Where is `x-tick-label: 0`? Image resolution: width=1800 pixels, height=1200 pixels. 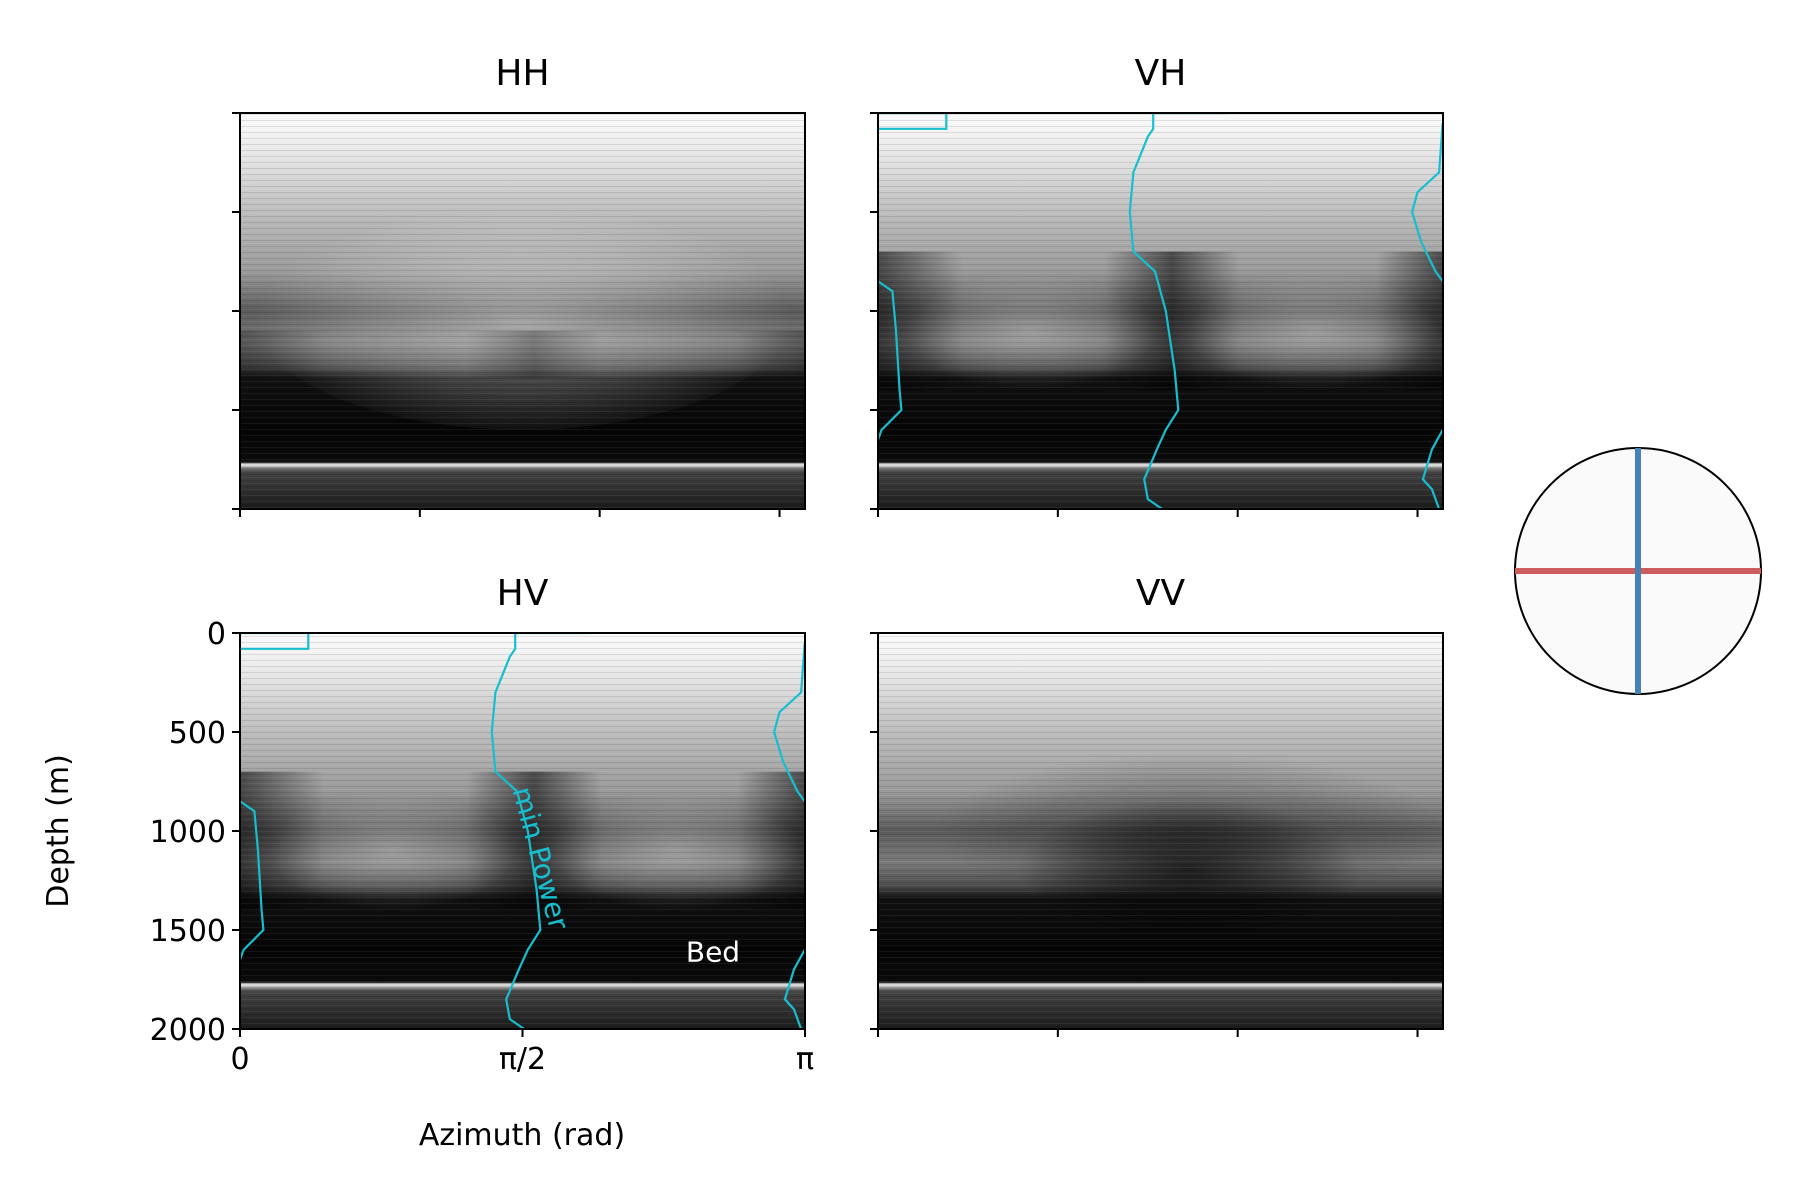 x-tick-label: 0 is located at coordinates (239, 1059).